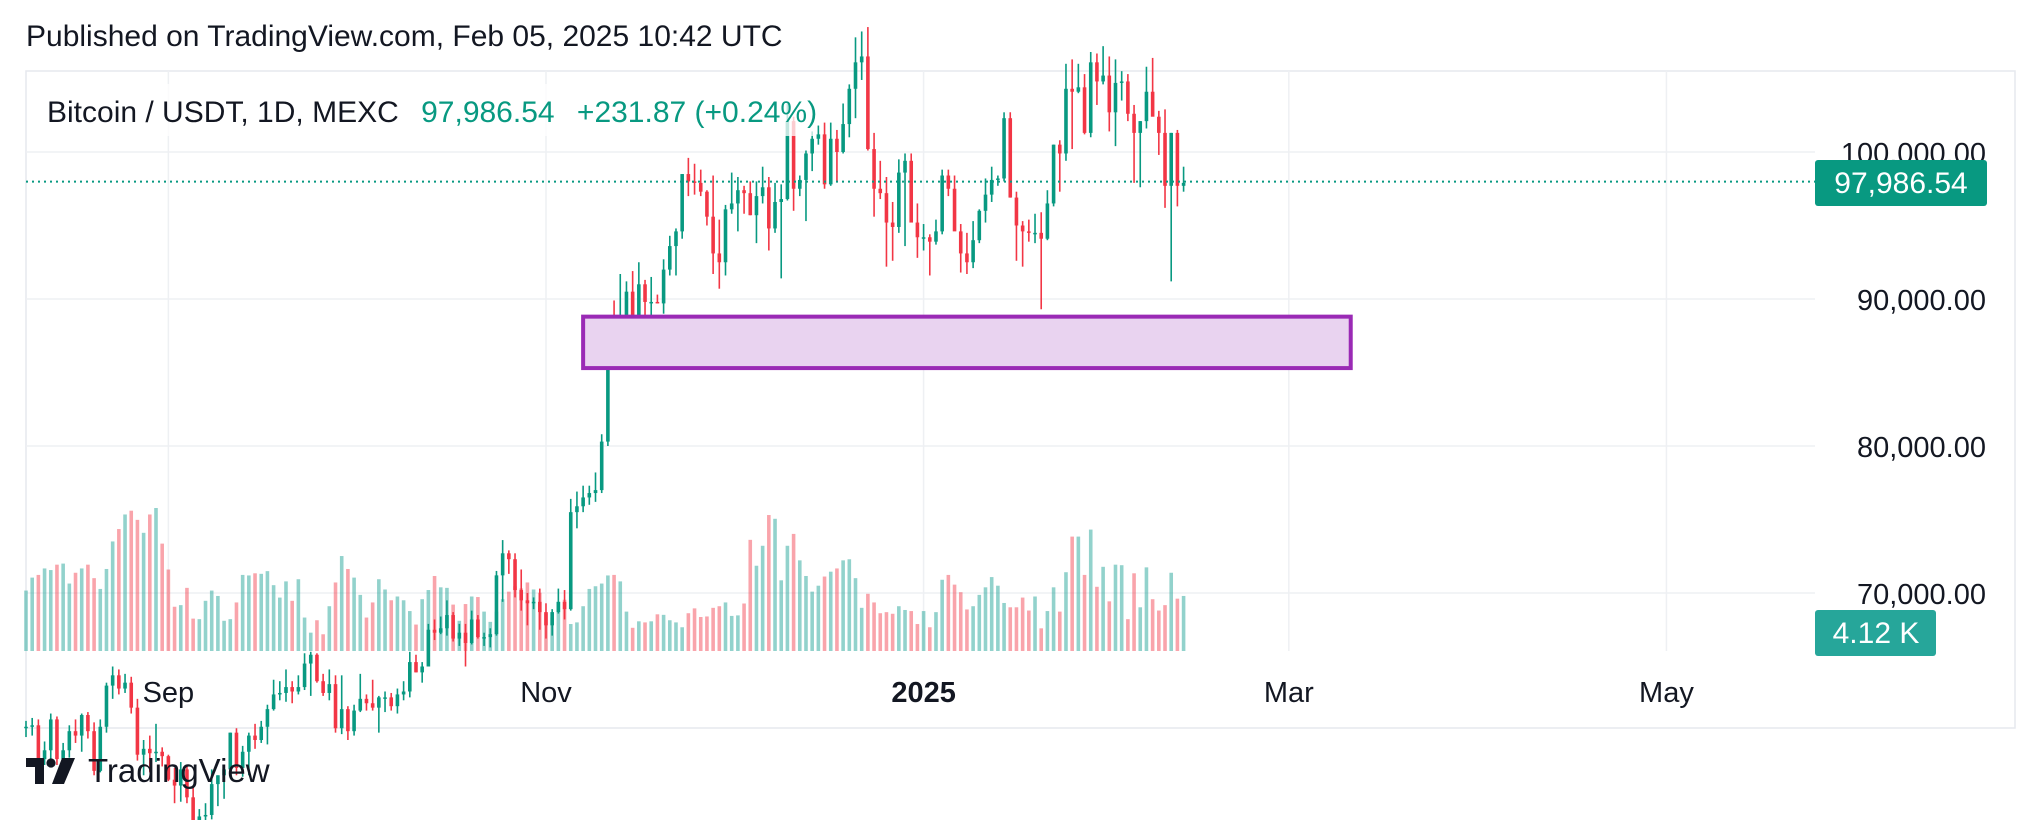  What do you see at coordinates (50, 771) in the screenshot?
I see `tradingview-logo-icon` at bounding box center [50, 771].